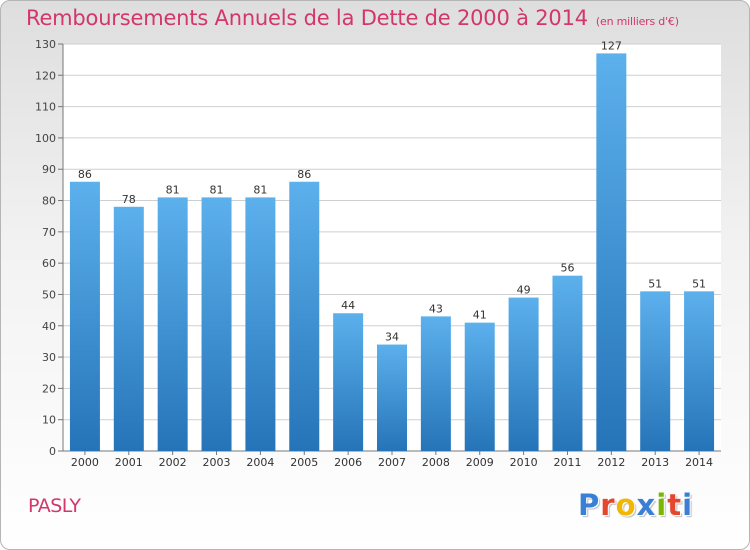 This screenshot has height=550, width=750. I want to click on y-tick-label: 110, so click(45, 107).